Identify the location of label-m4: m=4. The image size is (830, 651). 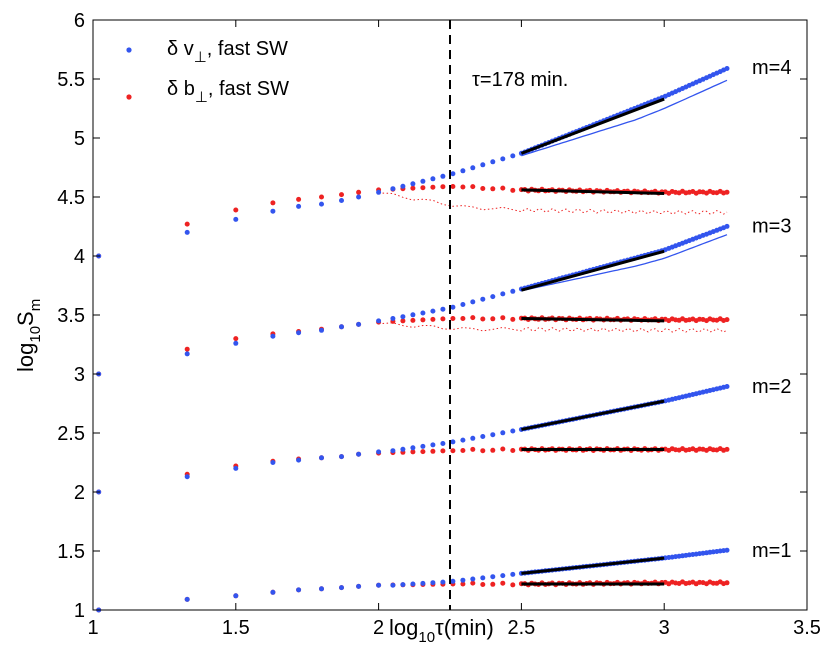
(771, 68).